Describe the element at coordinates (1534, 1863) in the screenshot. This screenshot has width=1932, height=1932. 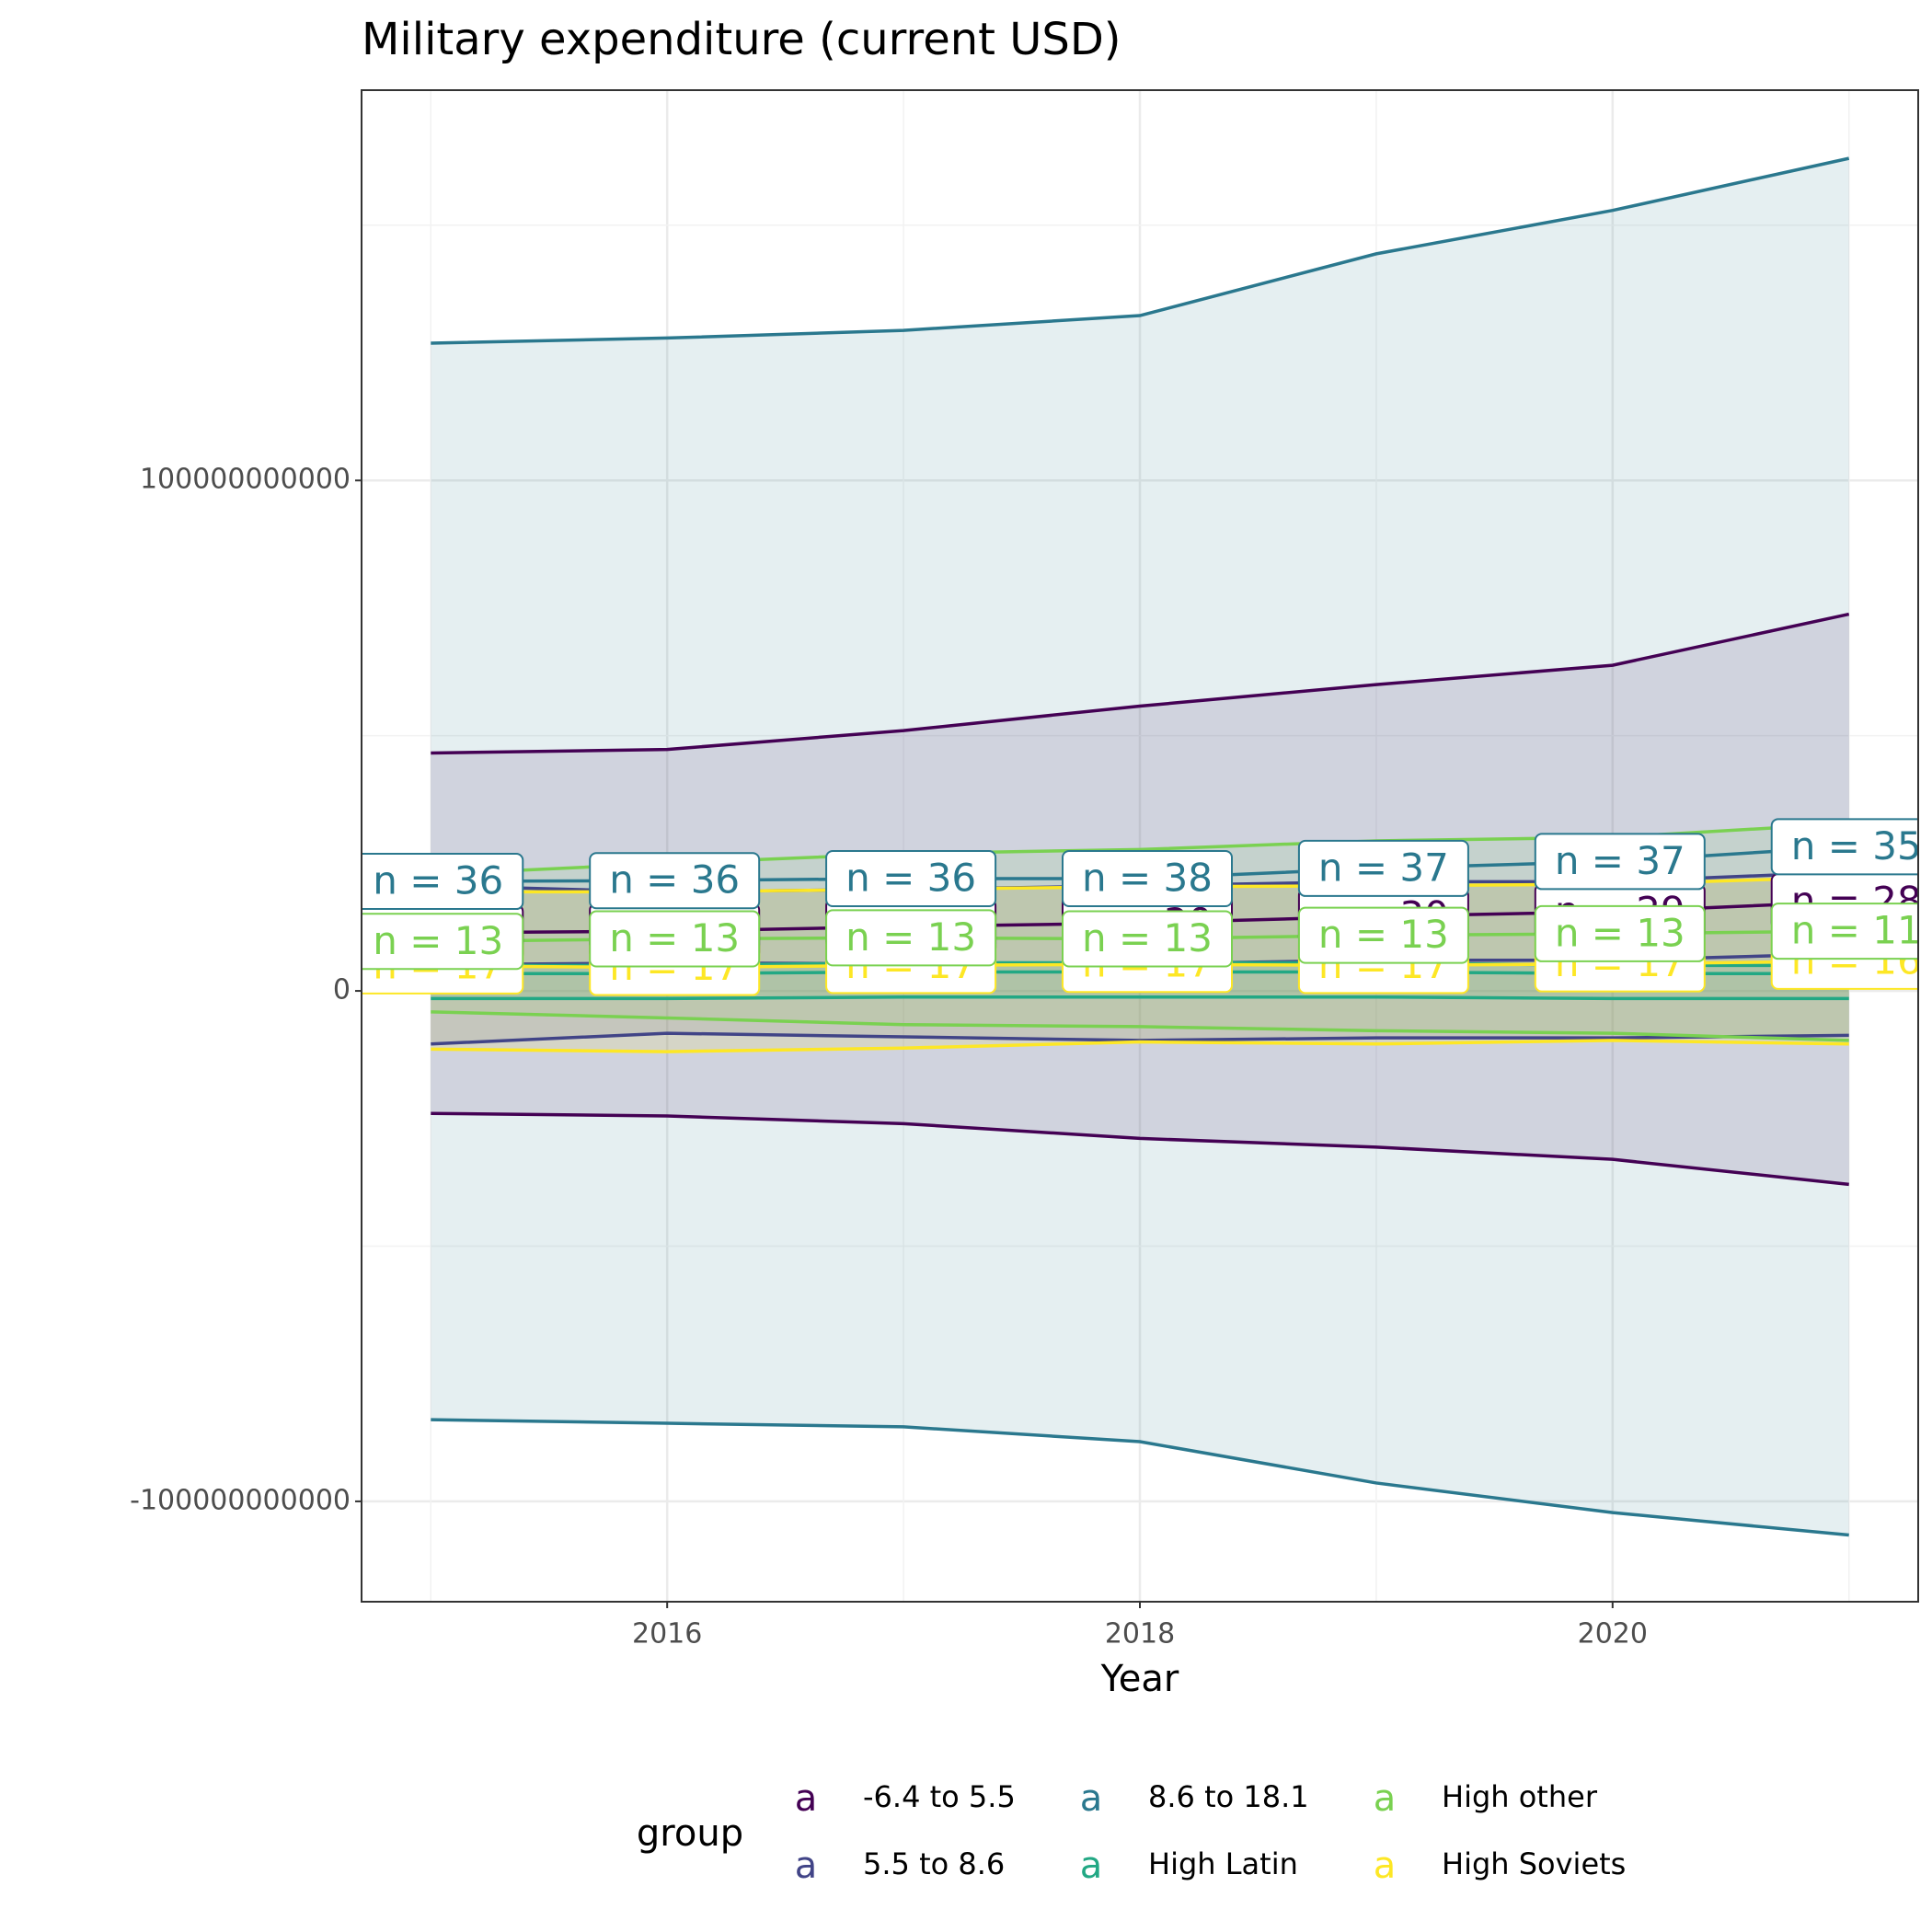
I see `legend-label: High Soviets` at that location.